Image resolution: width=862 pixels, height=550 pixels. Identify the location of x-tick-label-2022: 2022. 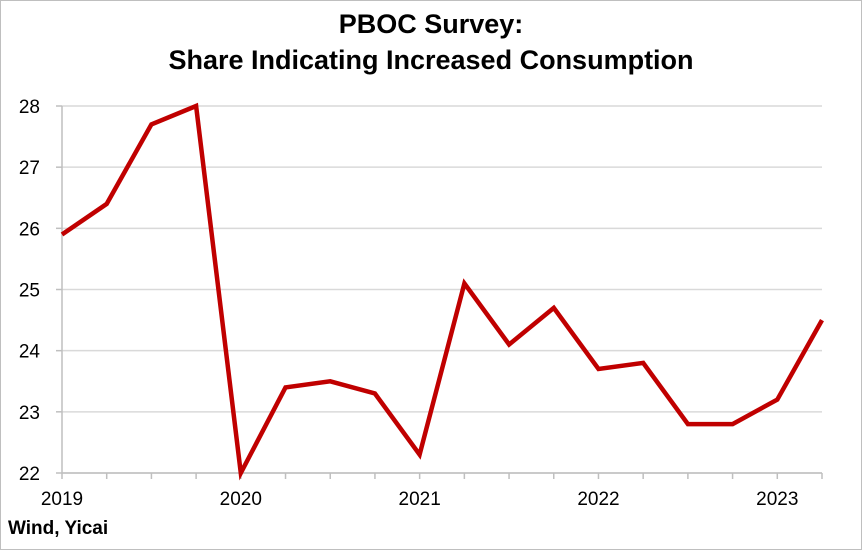
(598, 499).